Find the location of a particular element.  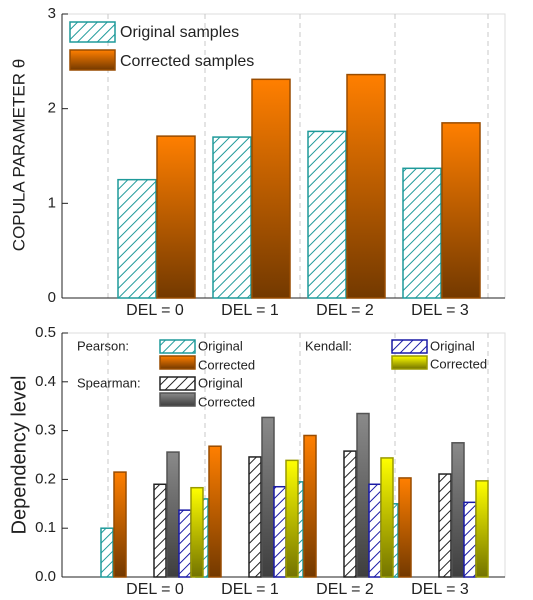

y-axis-label: COPULA PARAMETER θ is located at coordinates (18, 155).